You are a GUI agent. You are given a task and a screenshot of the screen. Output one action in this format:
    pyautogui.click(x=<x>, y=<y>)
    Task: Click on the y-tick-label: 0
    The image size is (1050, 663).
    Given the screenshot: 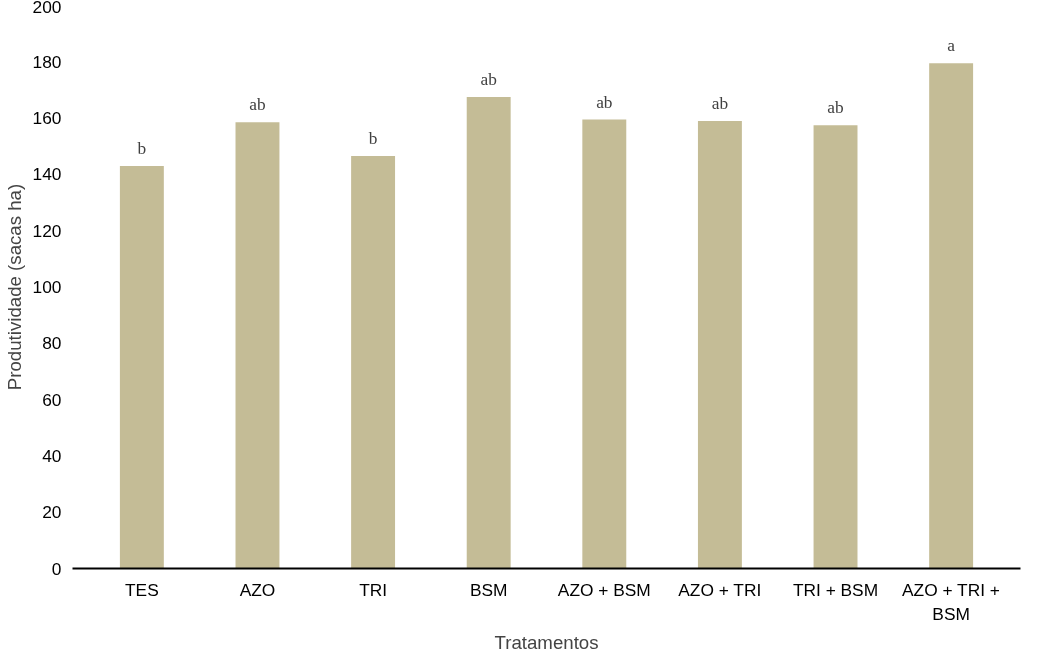 What is the action you would take?
    pyautogui.click(x=56, y=568)
    